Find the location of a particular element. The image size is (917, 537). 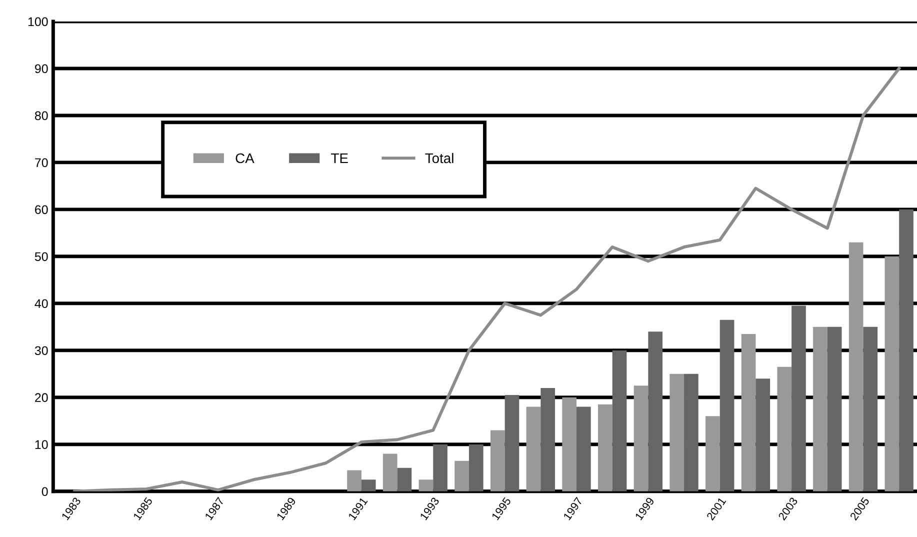

y-tick-label: 80 is located at coordinates (41, 115).